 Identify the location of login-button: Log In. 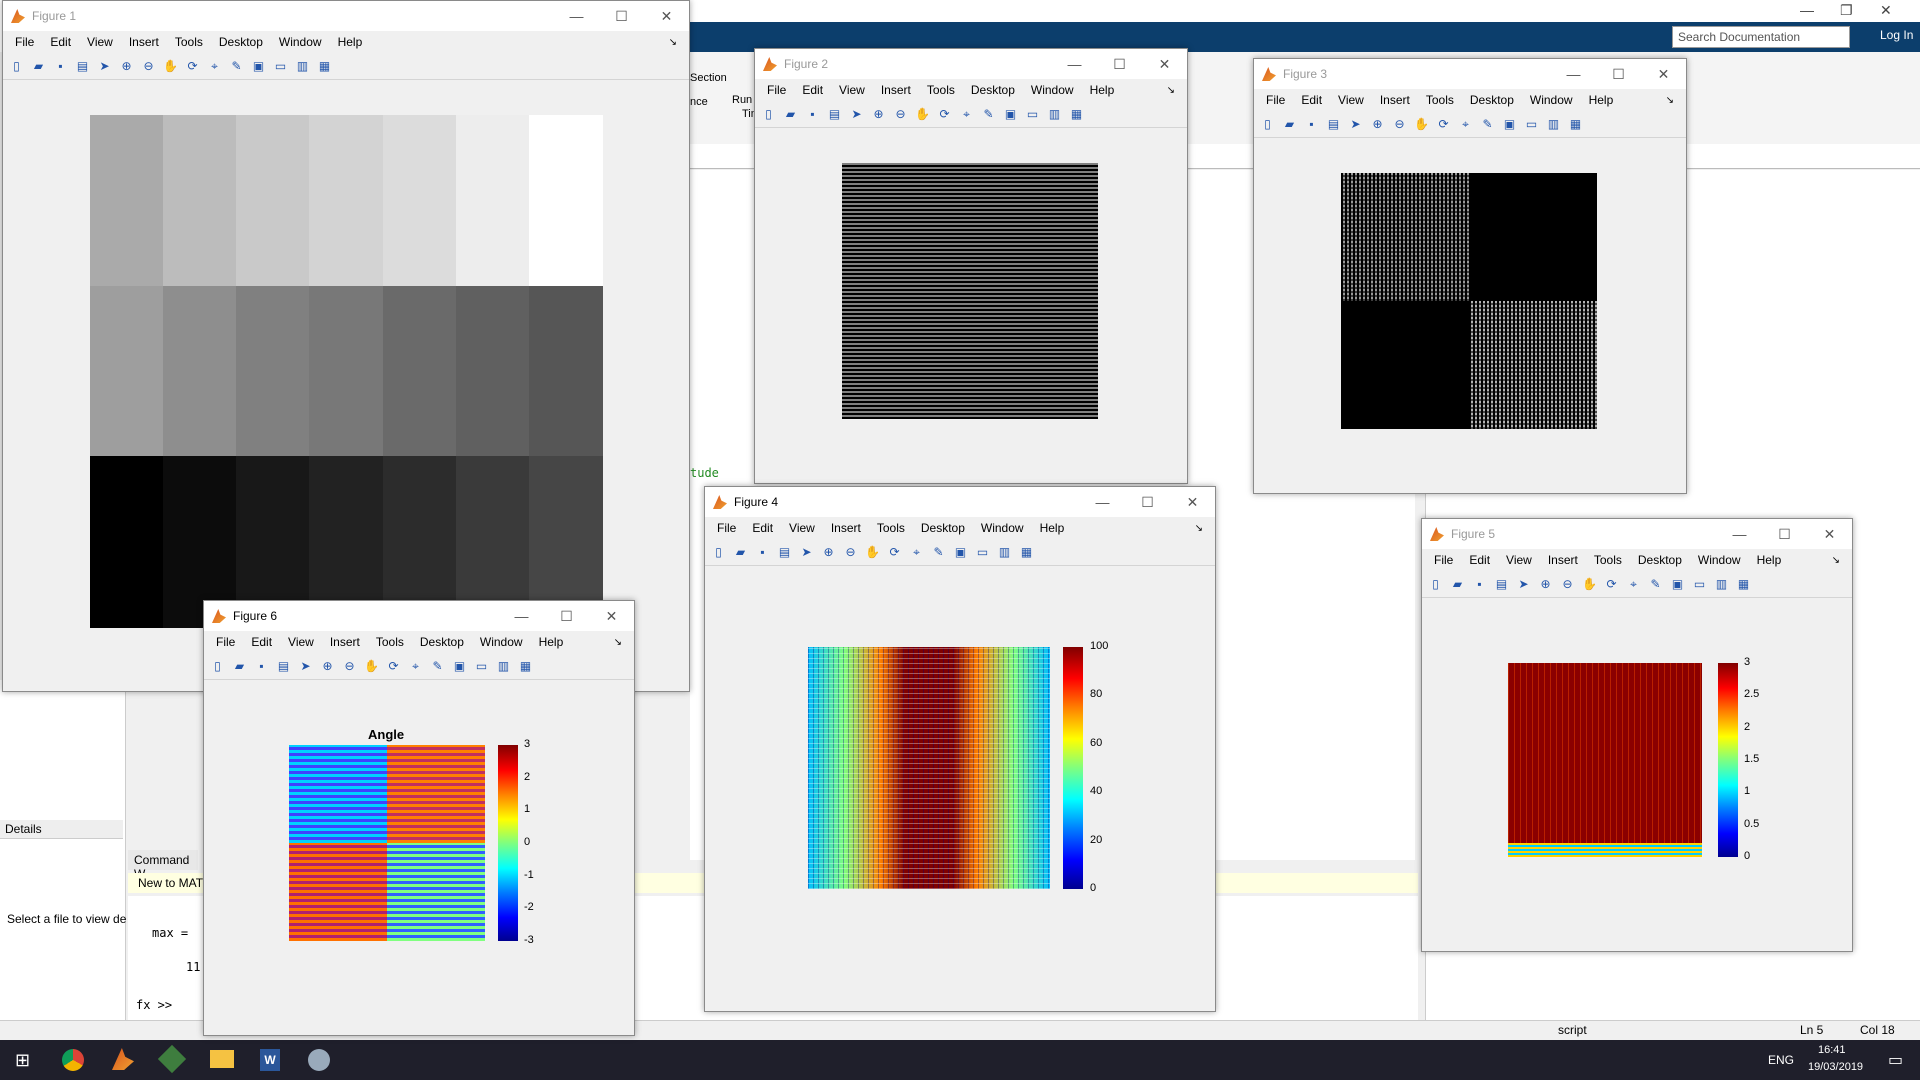
(1897, 35).